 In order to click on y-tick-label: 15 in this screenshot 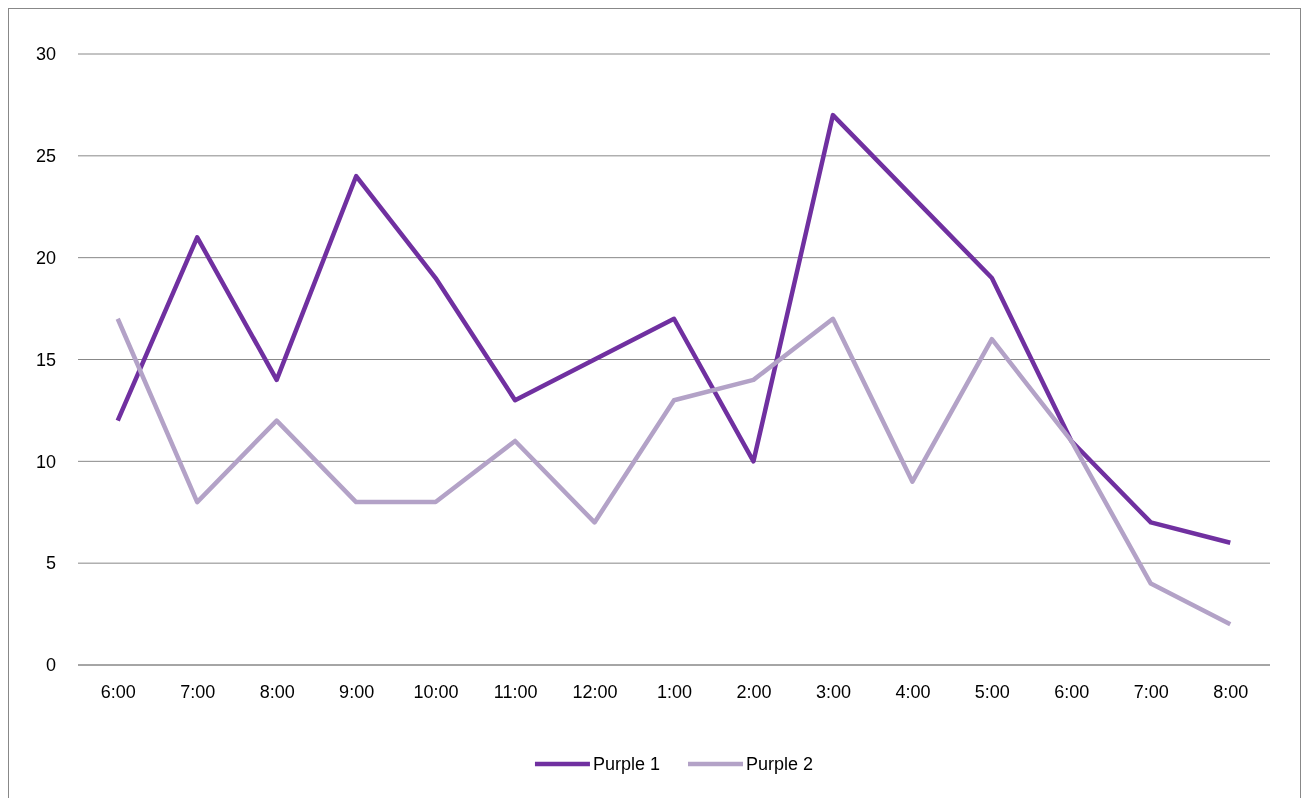, I will do `click(45, 359)`.